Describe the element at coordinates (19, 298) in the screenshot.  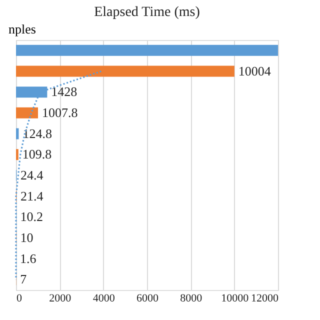
I see `x-tick-label: 0` at that location.